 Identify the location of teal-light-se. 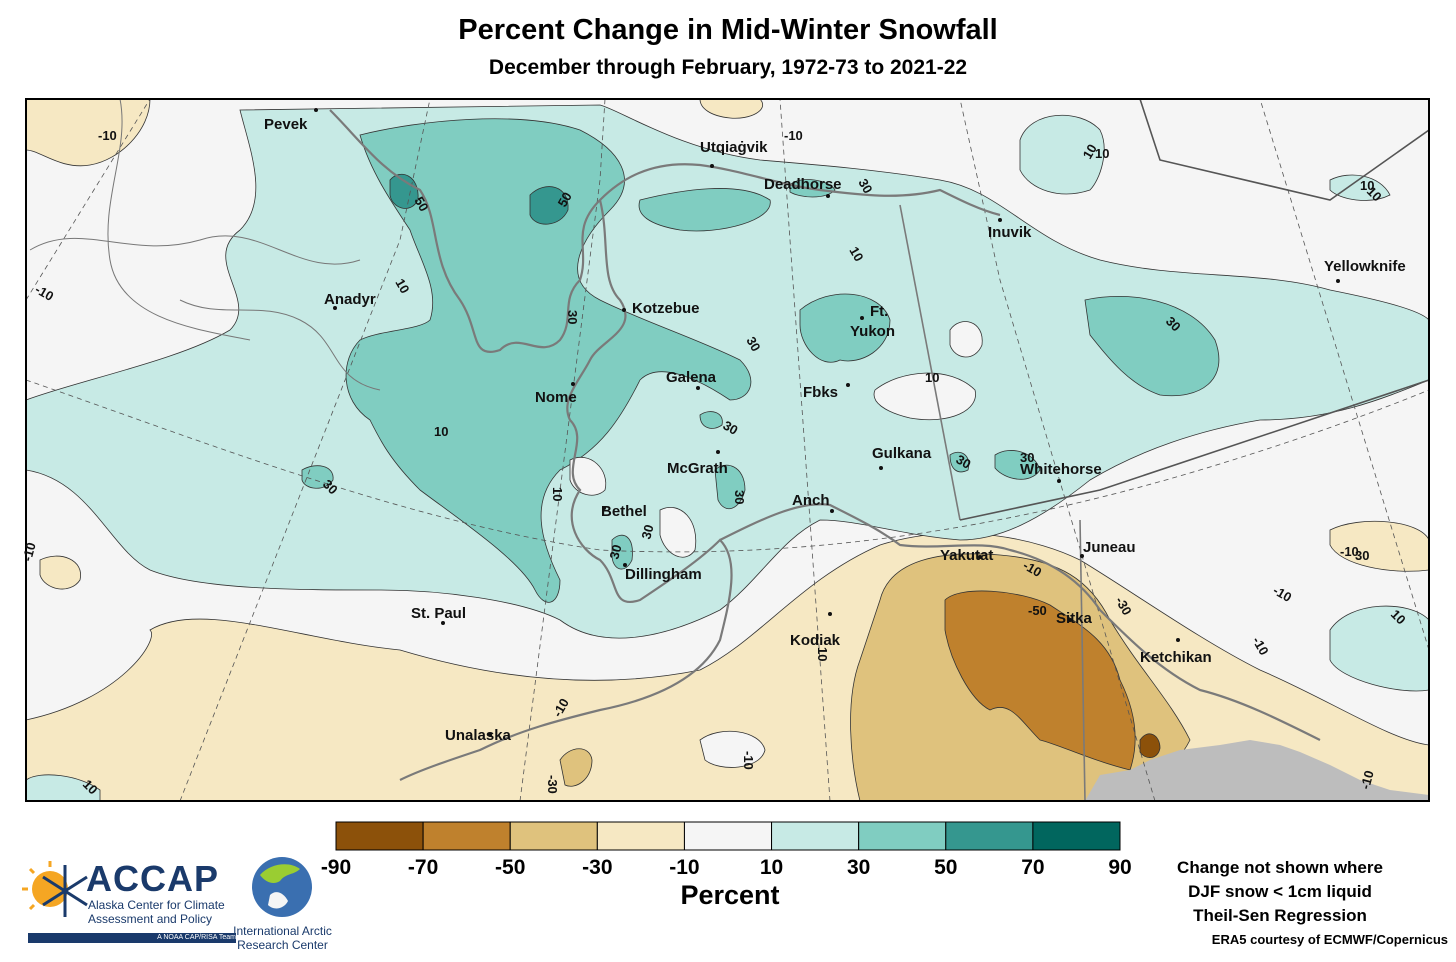
(1379, 648).